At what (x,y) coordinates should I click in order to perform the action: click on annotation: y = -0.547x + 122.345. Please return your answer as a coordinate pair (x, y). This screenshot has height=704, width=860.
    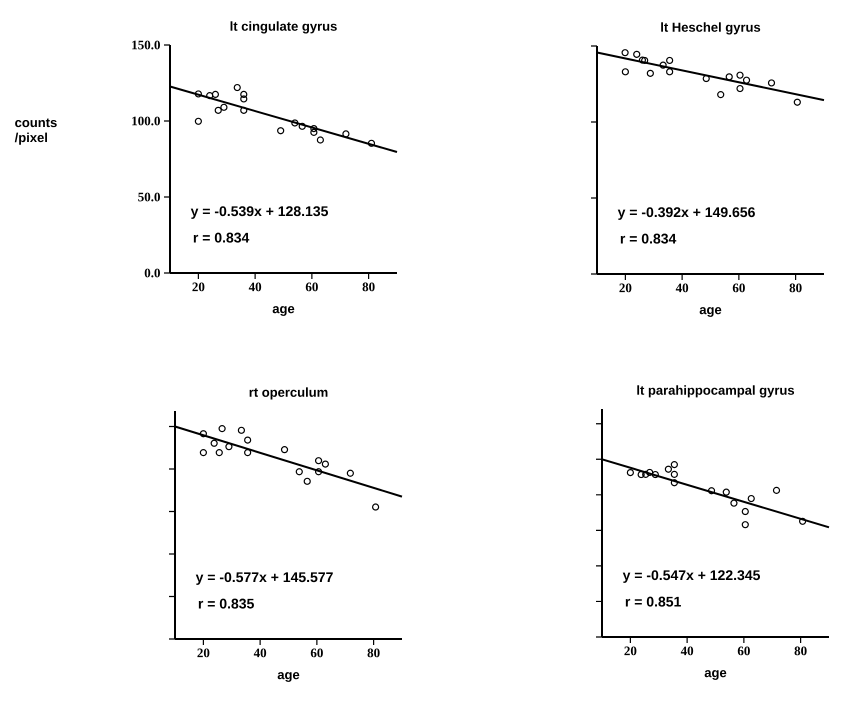
    Looking at the image, I should click on (691, 576).